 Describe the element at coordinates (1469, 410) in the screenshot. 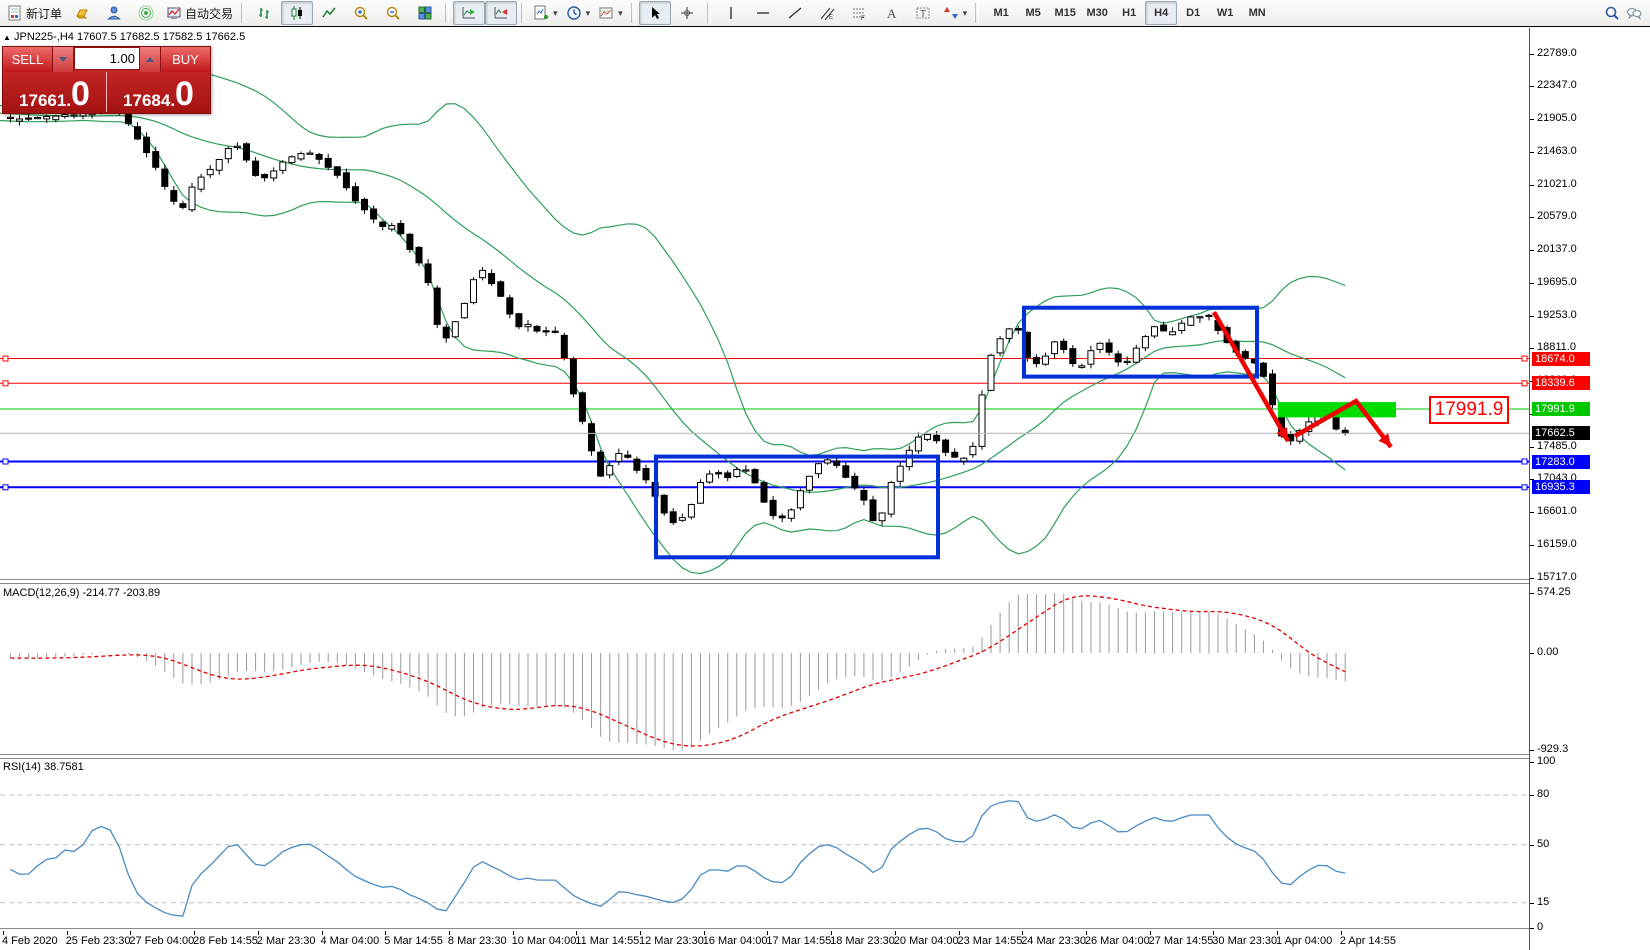

I see `price-callout: 17991.9` at that location.